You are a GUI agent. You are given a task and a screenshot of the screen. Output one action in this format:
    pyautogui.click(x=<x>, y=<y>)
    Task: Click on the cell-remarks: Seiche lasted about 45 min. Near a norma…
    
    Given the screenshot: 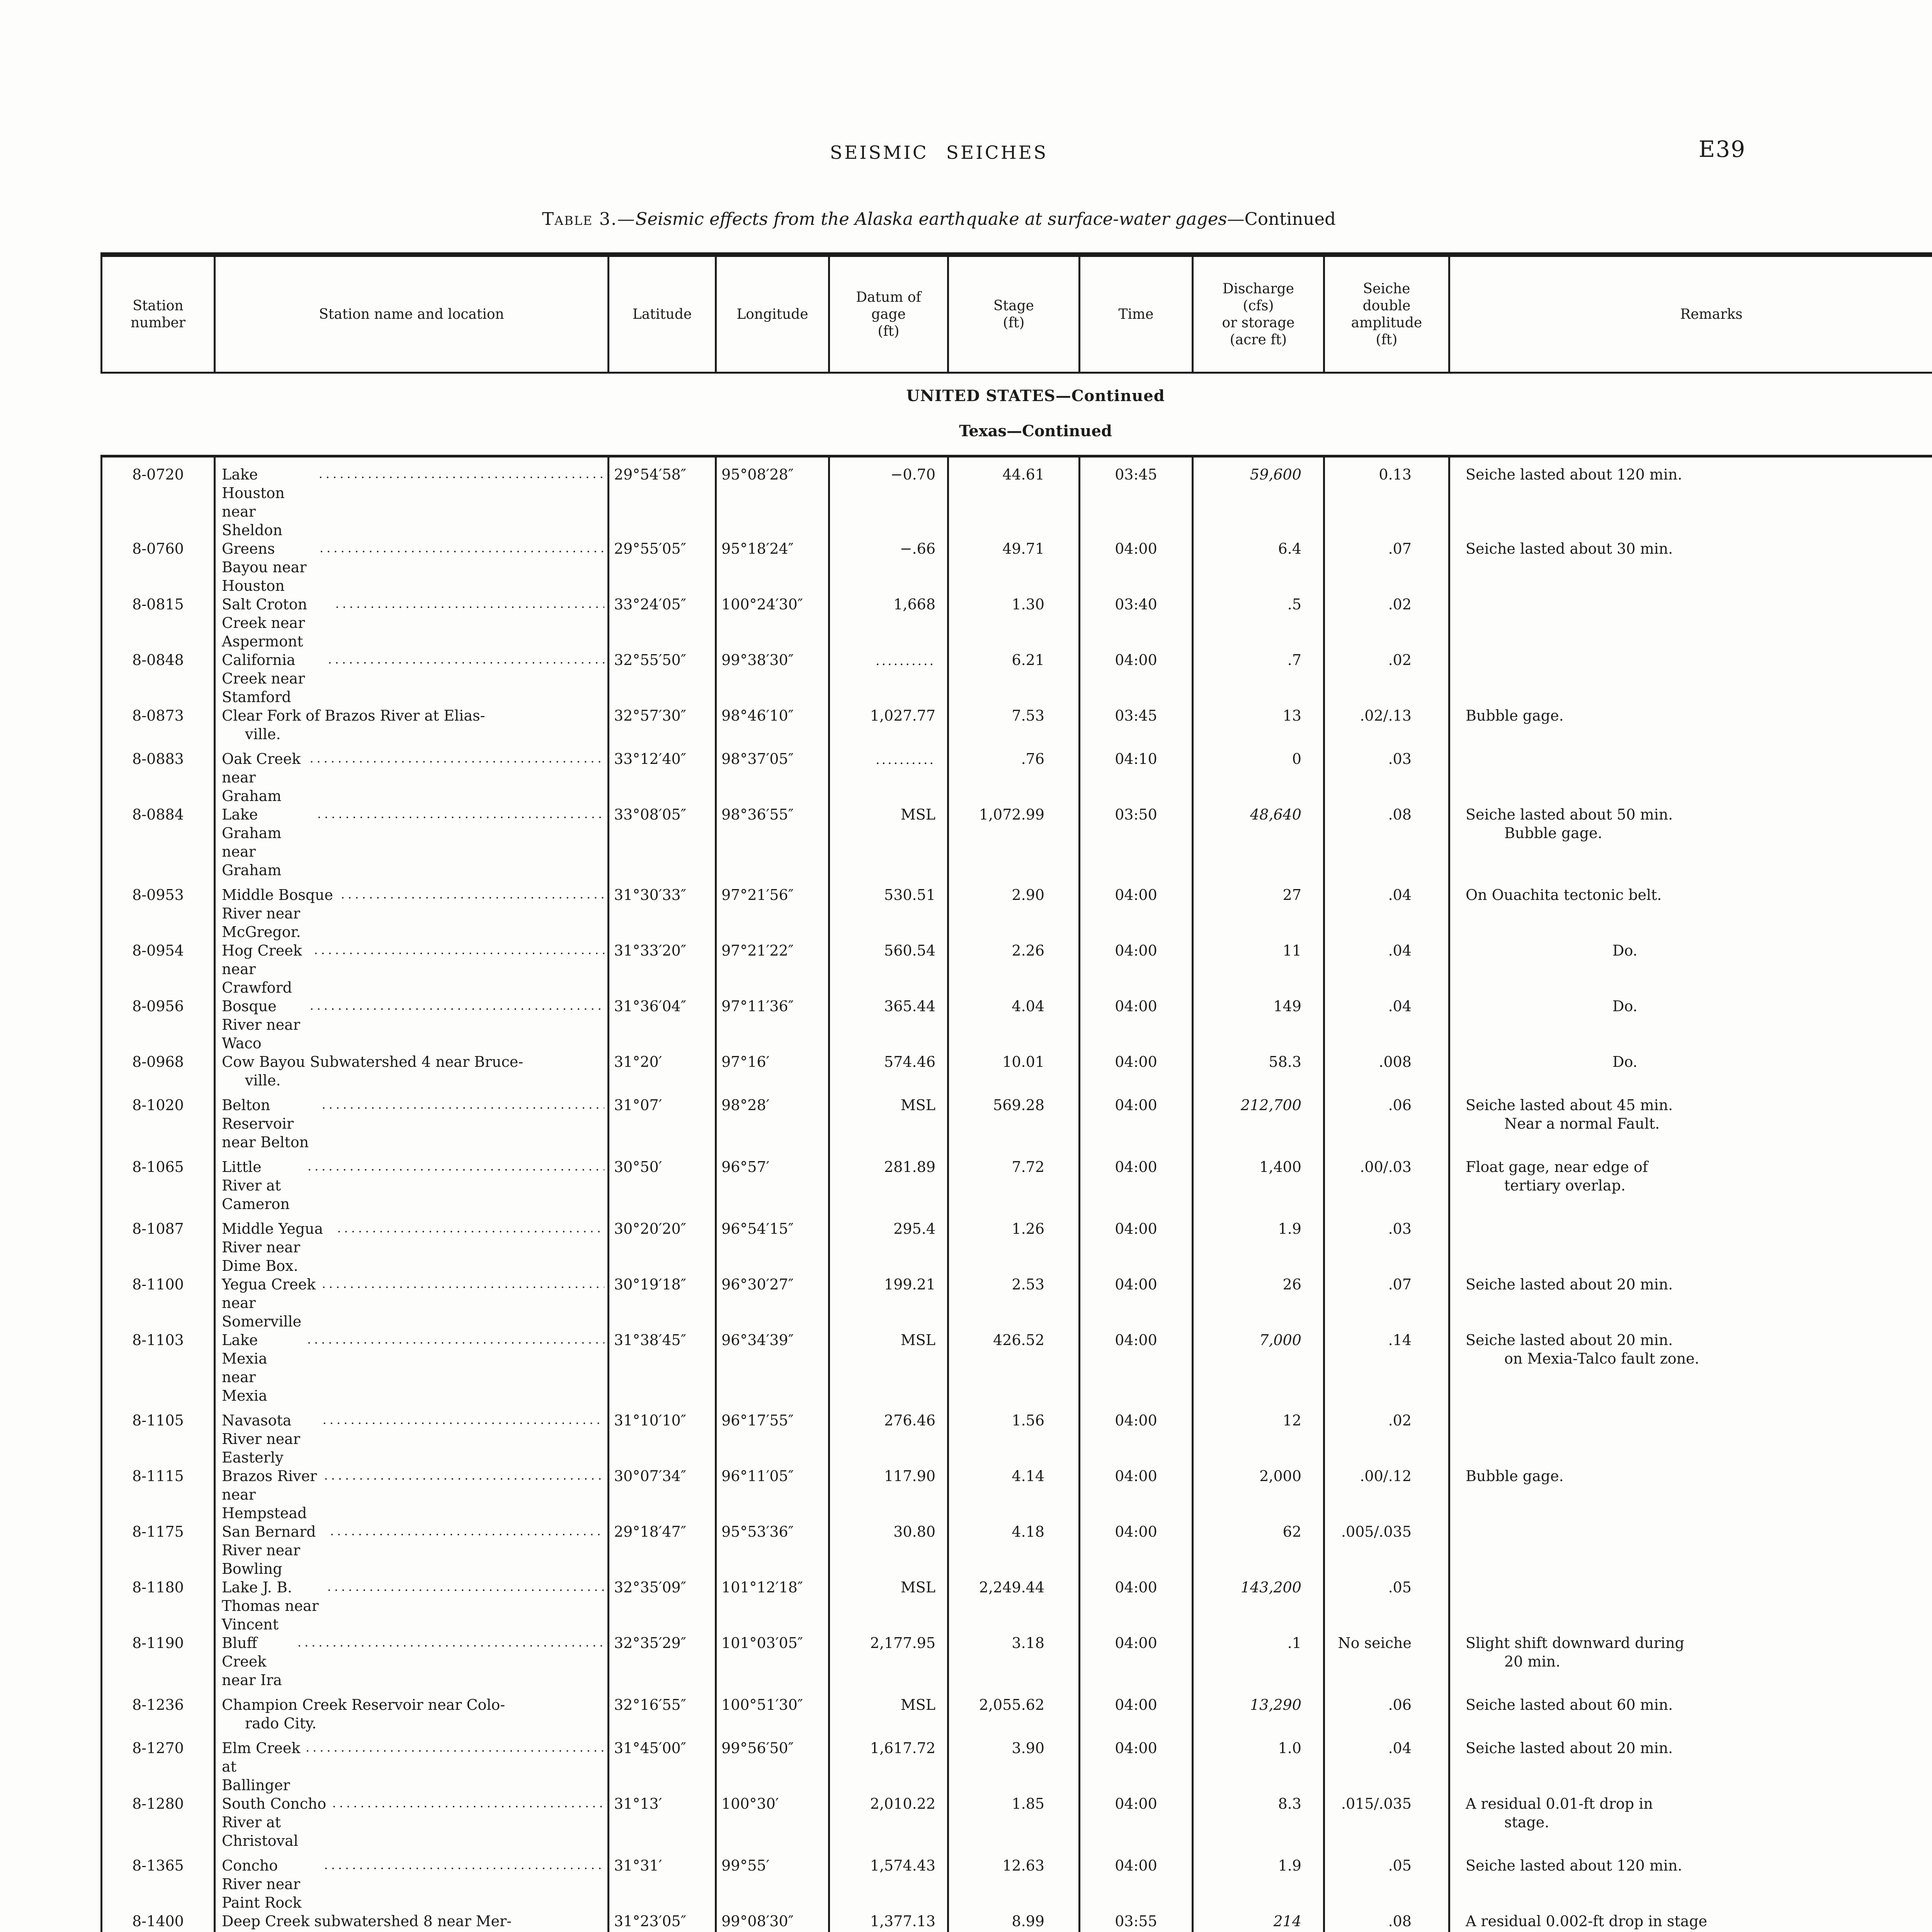 What is the action you would take?
    pyautogui.click(x=1569, y=1114)
    